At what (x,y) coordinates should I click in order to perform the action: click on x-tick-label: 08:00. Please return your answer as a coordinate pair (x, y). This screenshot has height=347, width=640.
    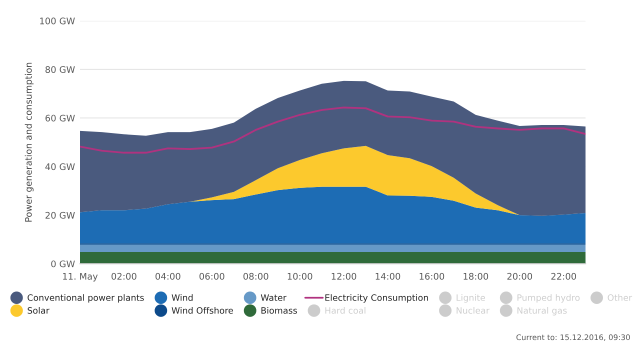
    Looking at the image, I should click on (255, 276).